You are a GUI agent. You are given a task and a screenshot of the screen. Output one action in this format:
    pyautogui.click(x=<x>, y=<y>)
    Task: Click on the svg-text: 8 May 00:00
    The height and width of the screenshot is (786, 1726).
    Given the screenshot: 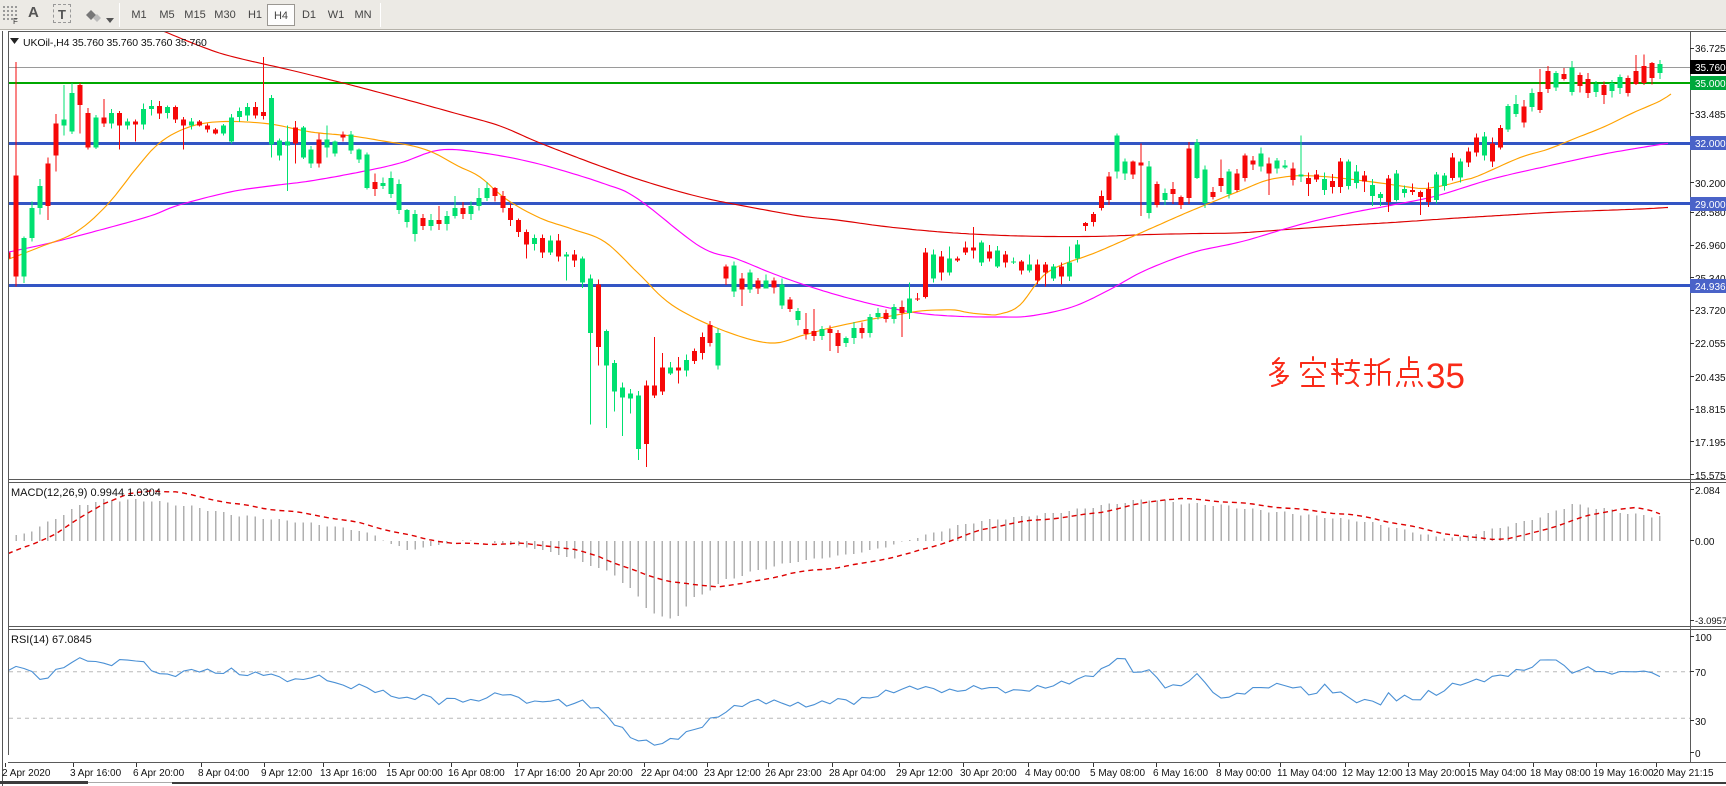 What is the action you would take?
    pyautogui.click(x=1243, y=773)
    